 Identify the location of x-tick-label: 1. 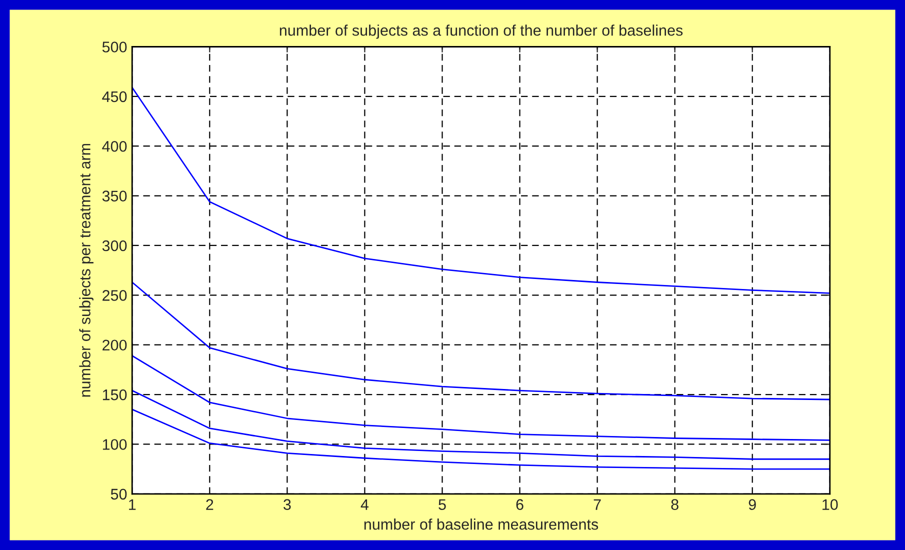
(132, 504).